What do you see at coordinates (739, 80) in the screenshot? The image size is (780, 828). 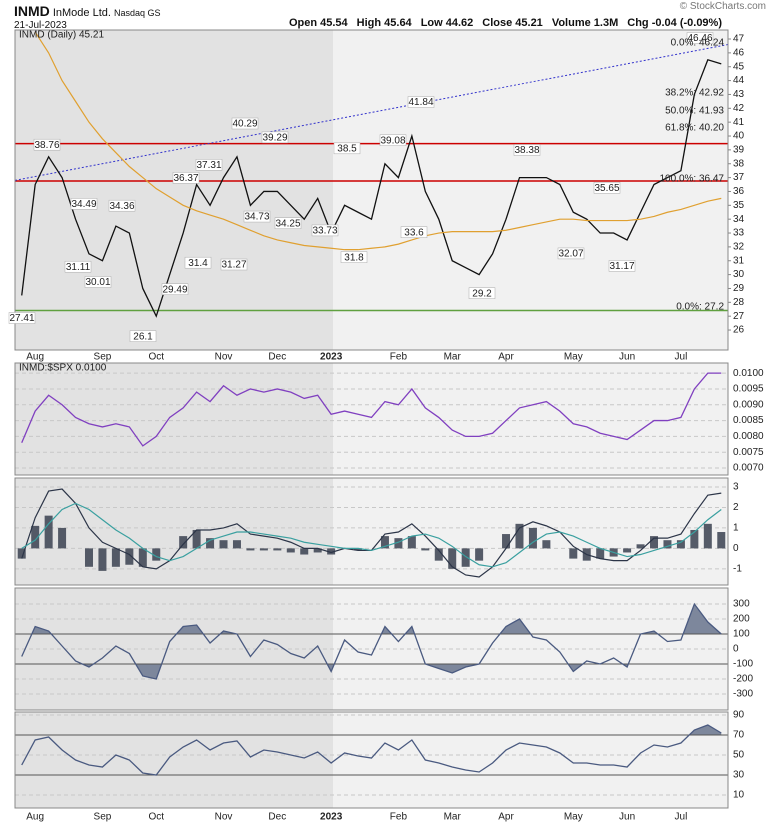 I see `y-tick-label: 44` at bounding box center [739, 80].